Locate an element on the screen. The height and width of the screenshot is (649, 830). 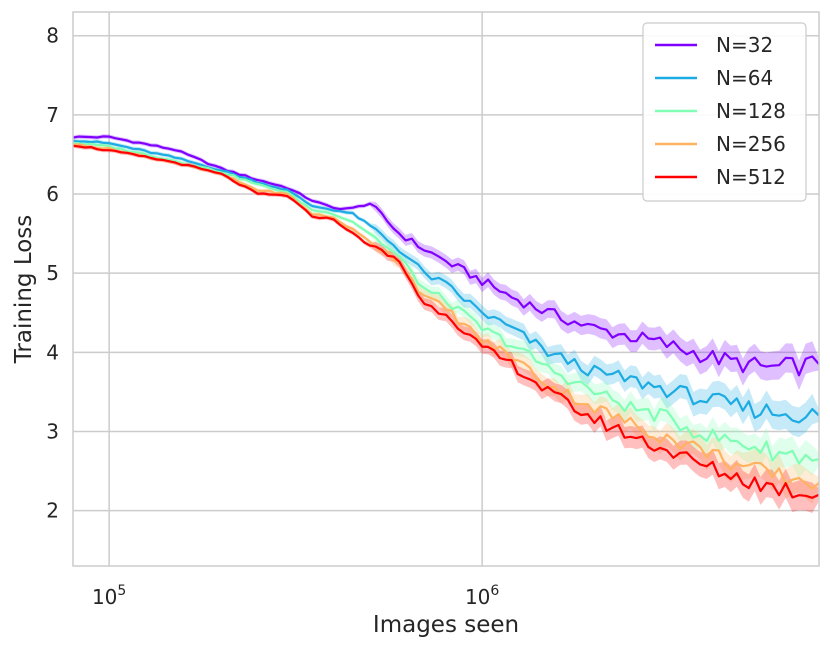
x-tick-label: 10⁵ is located at coordinates (109, 596).